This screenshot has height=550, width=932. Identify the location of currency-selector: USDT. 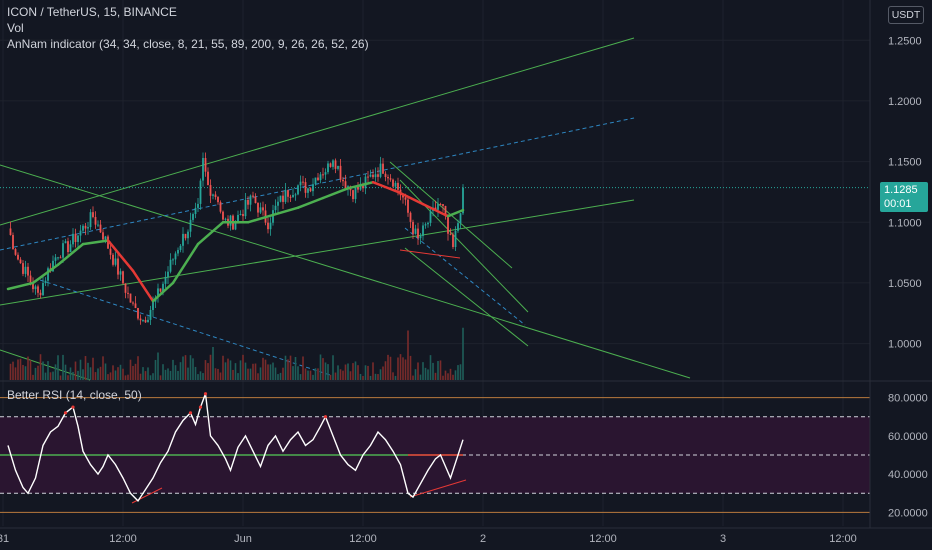
(906, 15).